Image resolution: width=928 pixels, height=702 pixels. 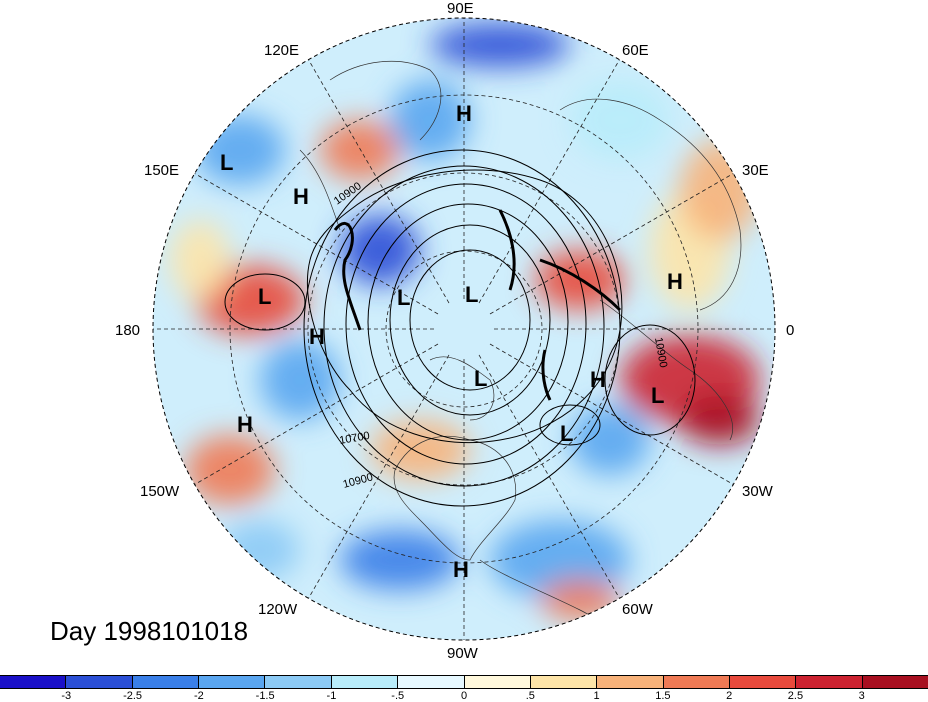 What do you see at coordinates (660, 352) in the screenshot?
I see `contour-label: 10900` at bounding box center [660, 352].